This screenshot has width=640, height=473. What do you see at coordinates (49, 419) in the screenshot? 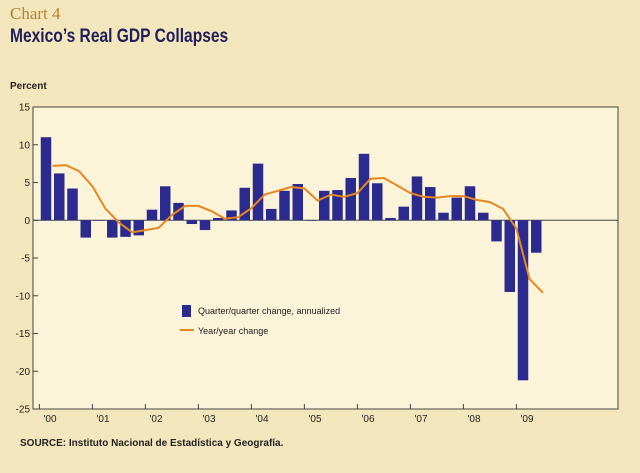
I see `x-tick-label: '00` at bounding box center [49, 419].